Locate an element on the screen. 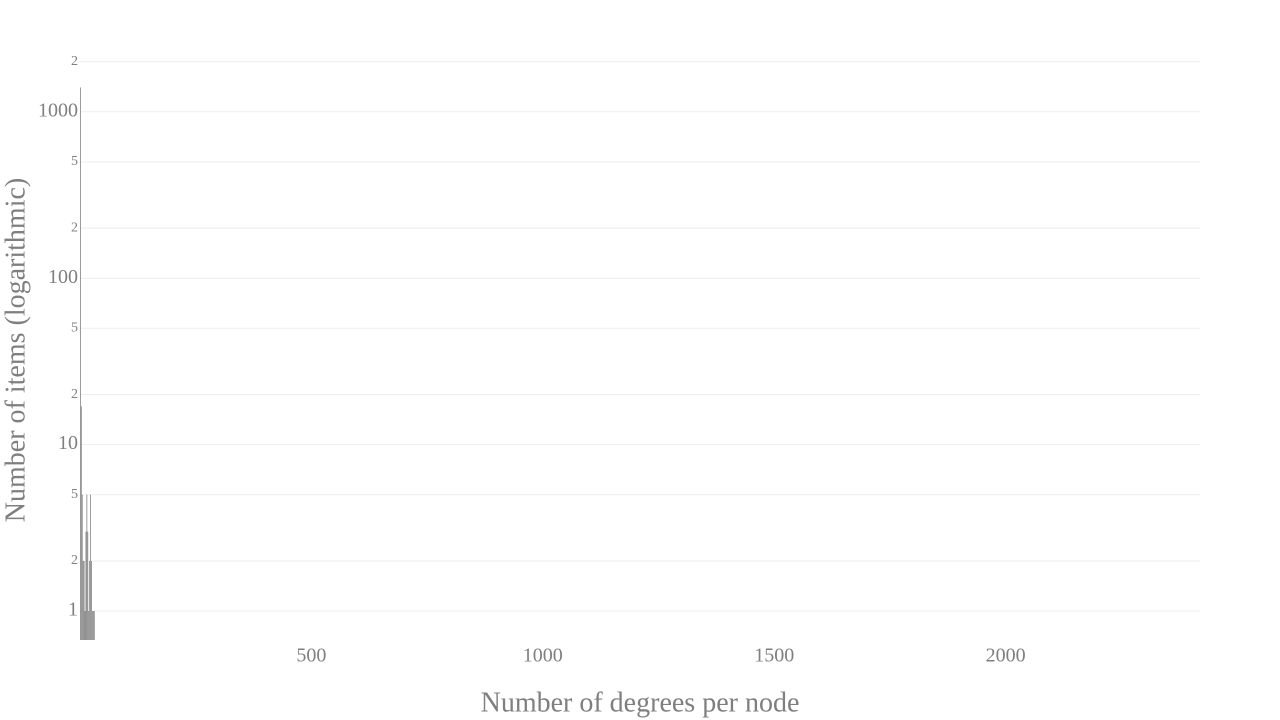  x-tick-label: 1500 is located at coordinates (774, 656).